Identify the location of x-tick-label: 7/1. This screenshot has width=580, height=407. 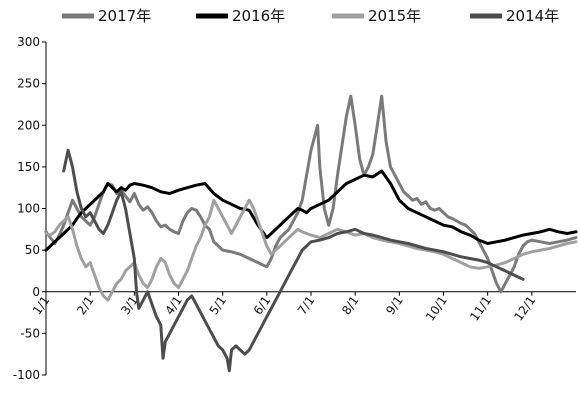
(306, 305).